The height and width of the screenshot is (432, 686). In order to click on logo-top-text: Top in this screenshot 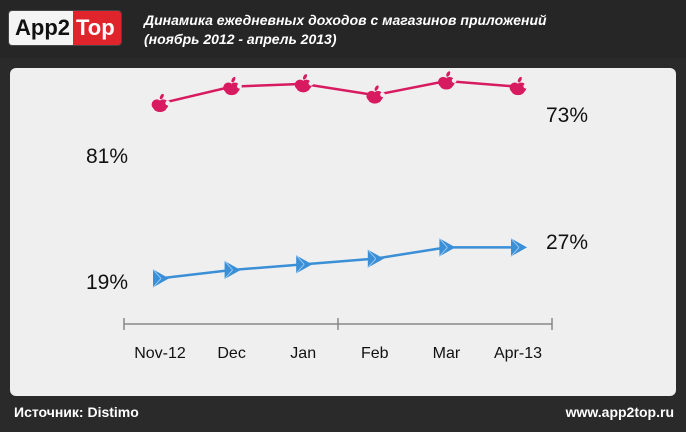, I will do `click(97, 28)`.